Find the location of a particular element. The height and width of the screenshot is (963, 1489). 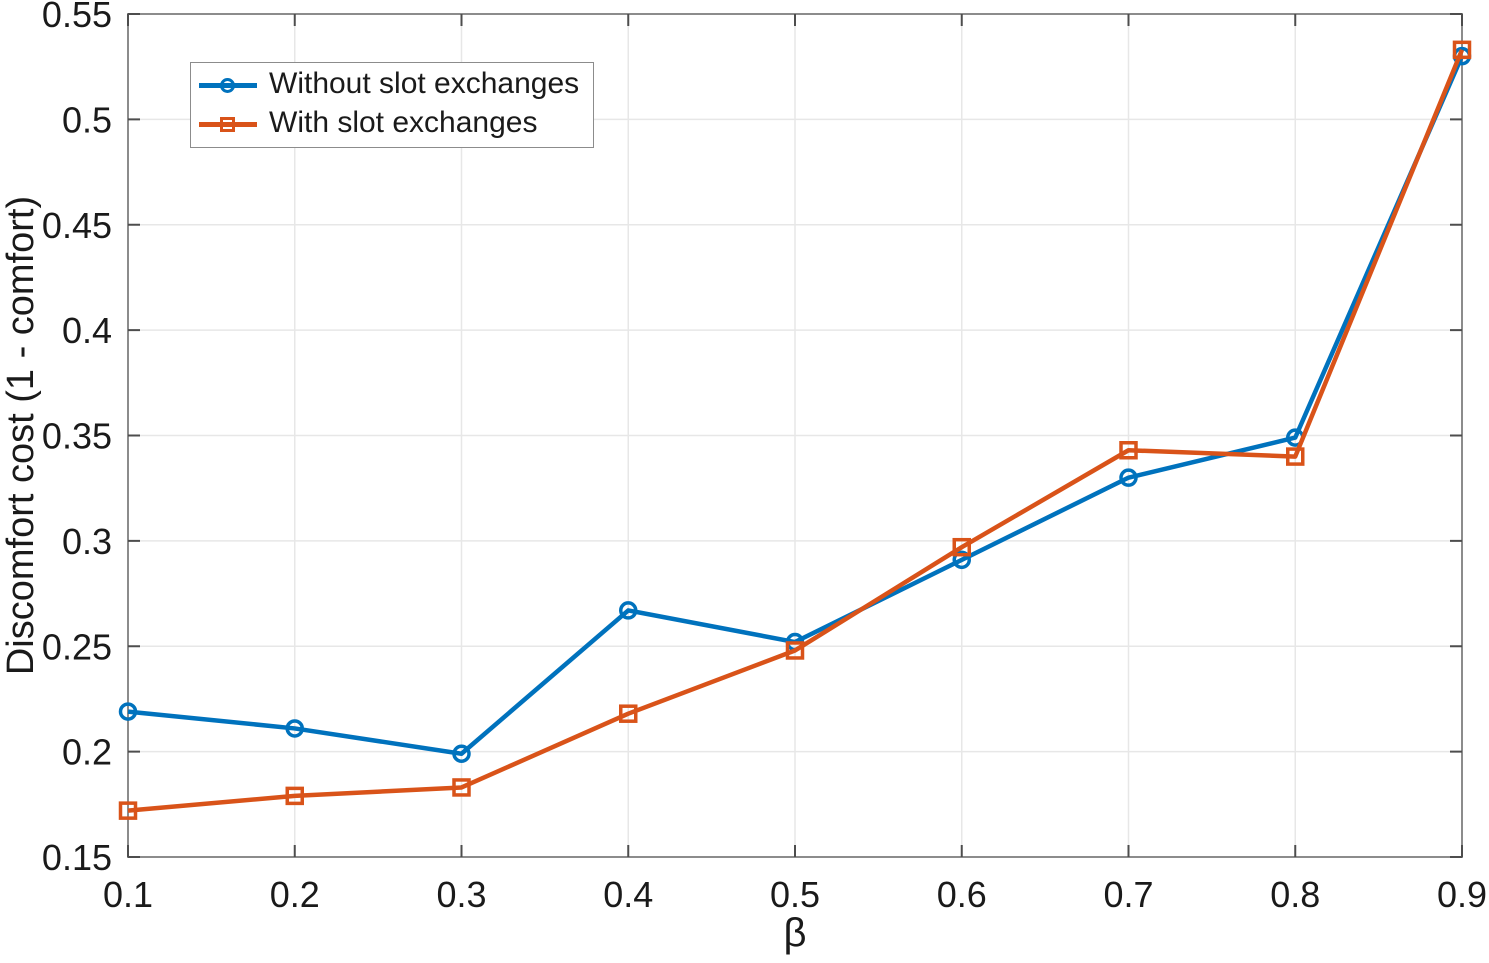

circle-marker-icon is located at coordinates (227, 85).